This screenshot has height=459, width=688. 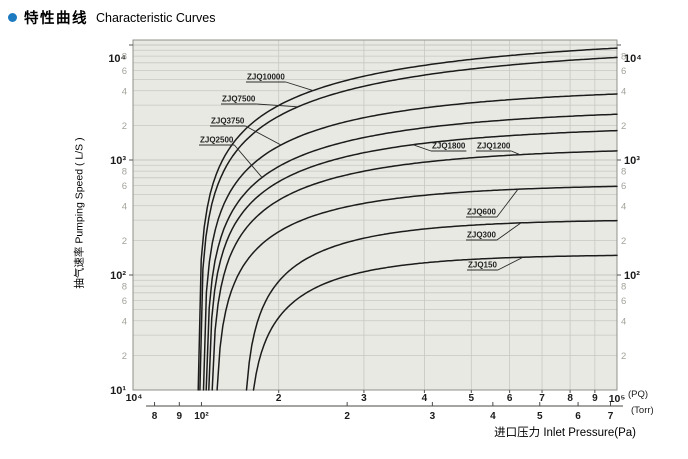 I want to click on curve-label-zjq600: ZJQ600, so click(x=492, y=203).